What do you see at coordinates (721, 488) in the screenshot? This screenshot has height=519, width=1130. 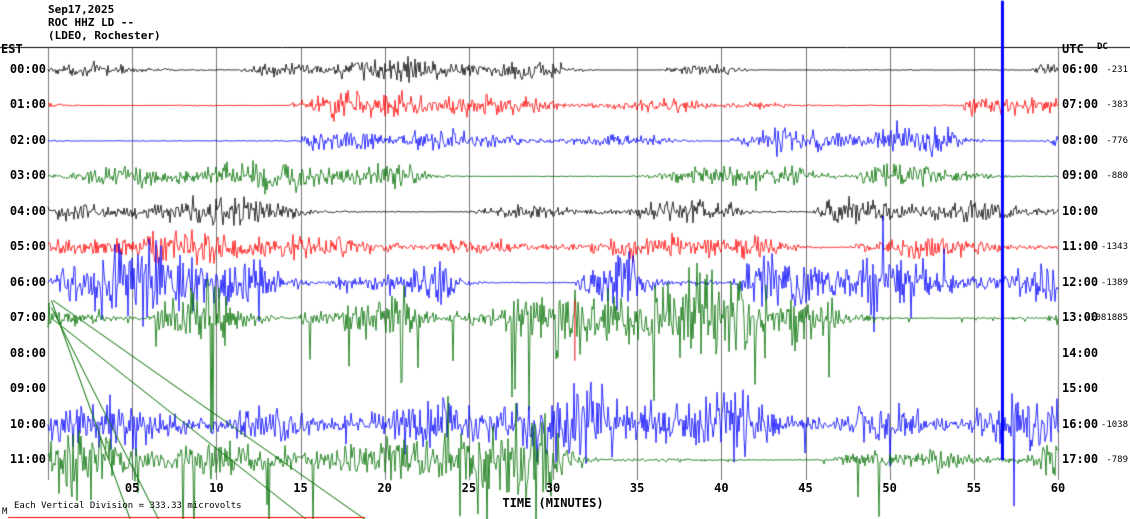 I see `x-tick-label: 40` at bounding box center [721, 488].